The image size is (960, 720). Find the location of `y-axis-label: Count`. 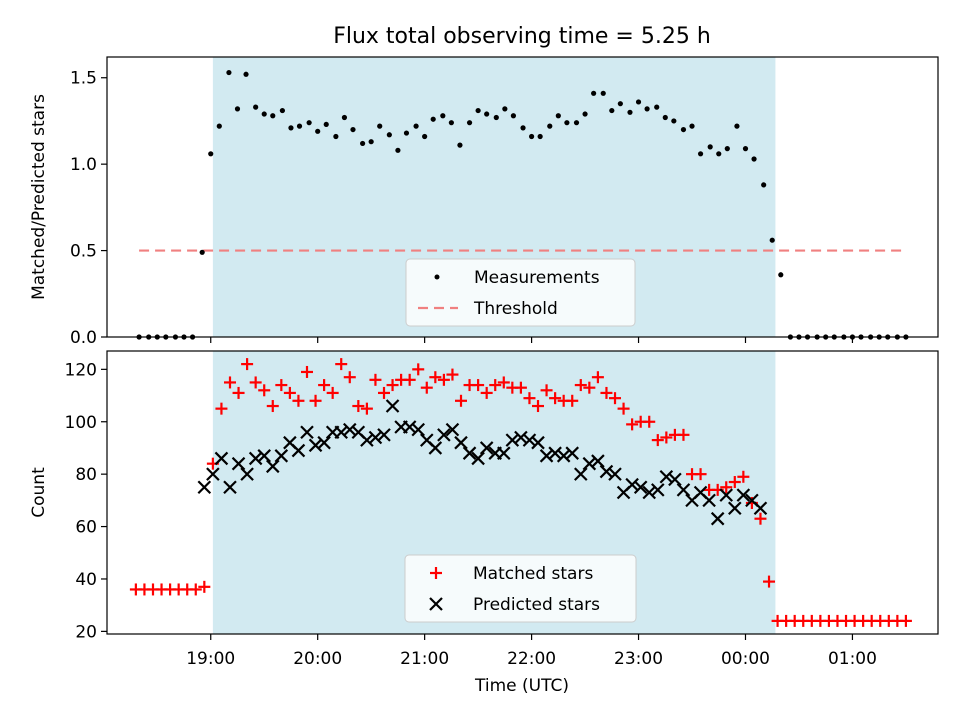

y-axis-label: Count is located at coordinates (39, 492).